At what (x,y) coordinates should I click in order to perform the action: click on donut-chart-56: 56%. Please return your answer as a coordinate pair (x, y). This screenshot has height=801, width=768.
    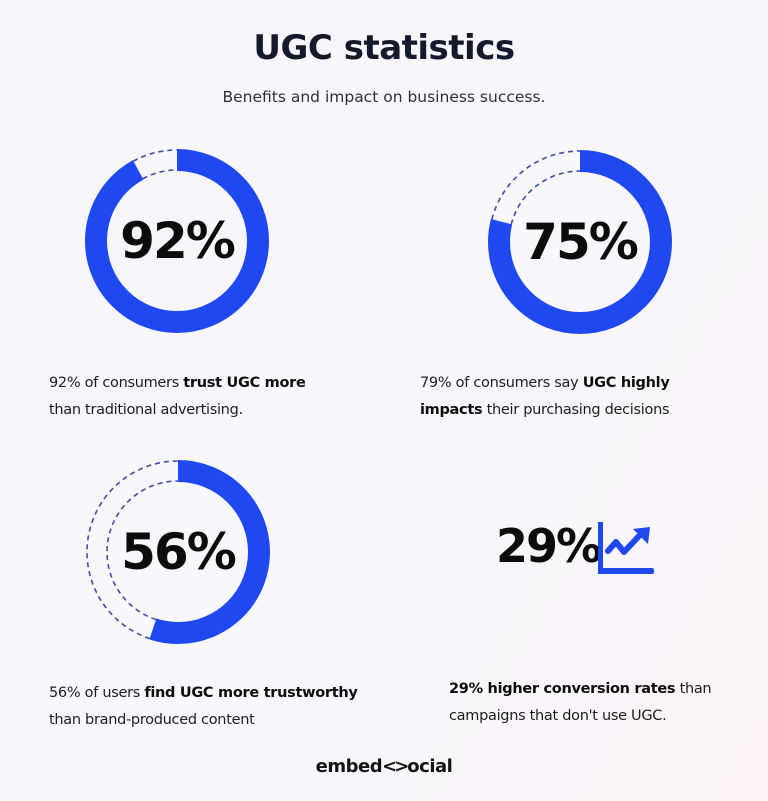
    Looking at the image, I should click on (178, 552).